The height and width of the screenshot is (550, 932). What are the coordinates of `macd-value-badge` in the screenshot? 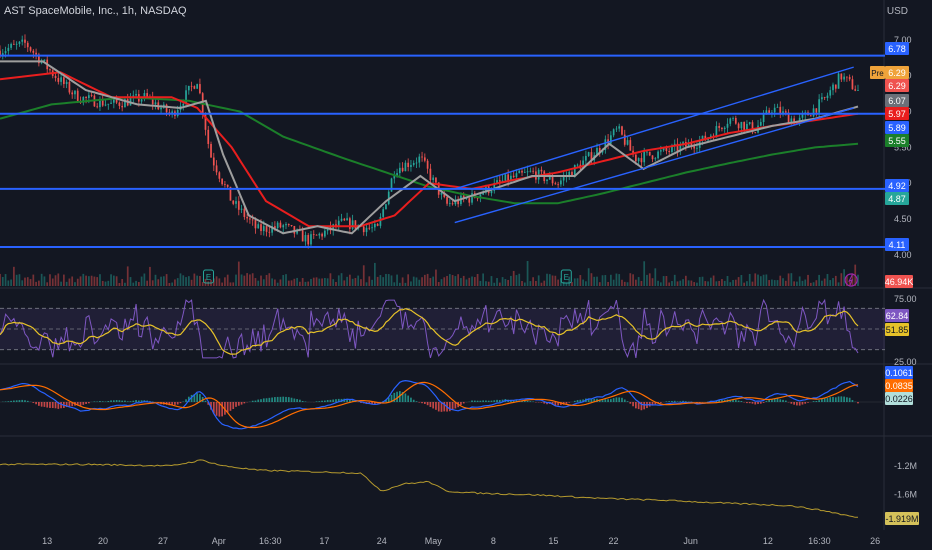 It's located at (899, 398).